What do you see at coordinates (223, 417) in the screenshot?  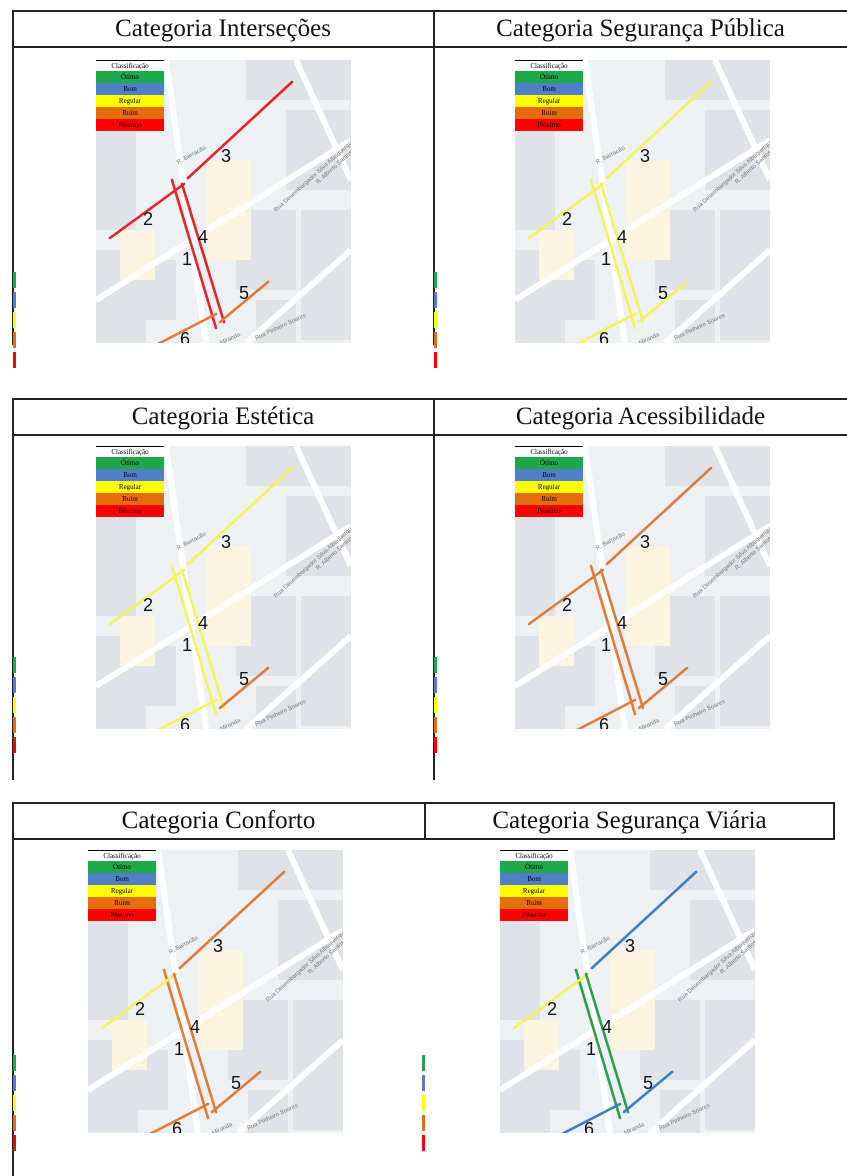 I see `panel-title: Categoria Estética` at bounding box center [223, 417].